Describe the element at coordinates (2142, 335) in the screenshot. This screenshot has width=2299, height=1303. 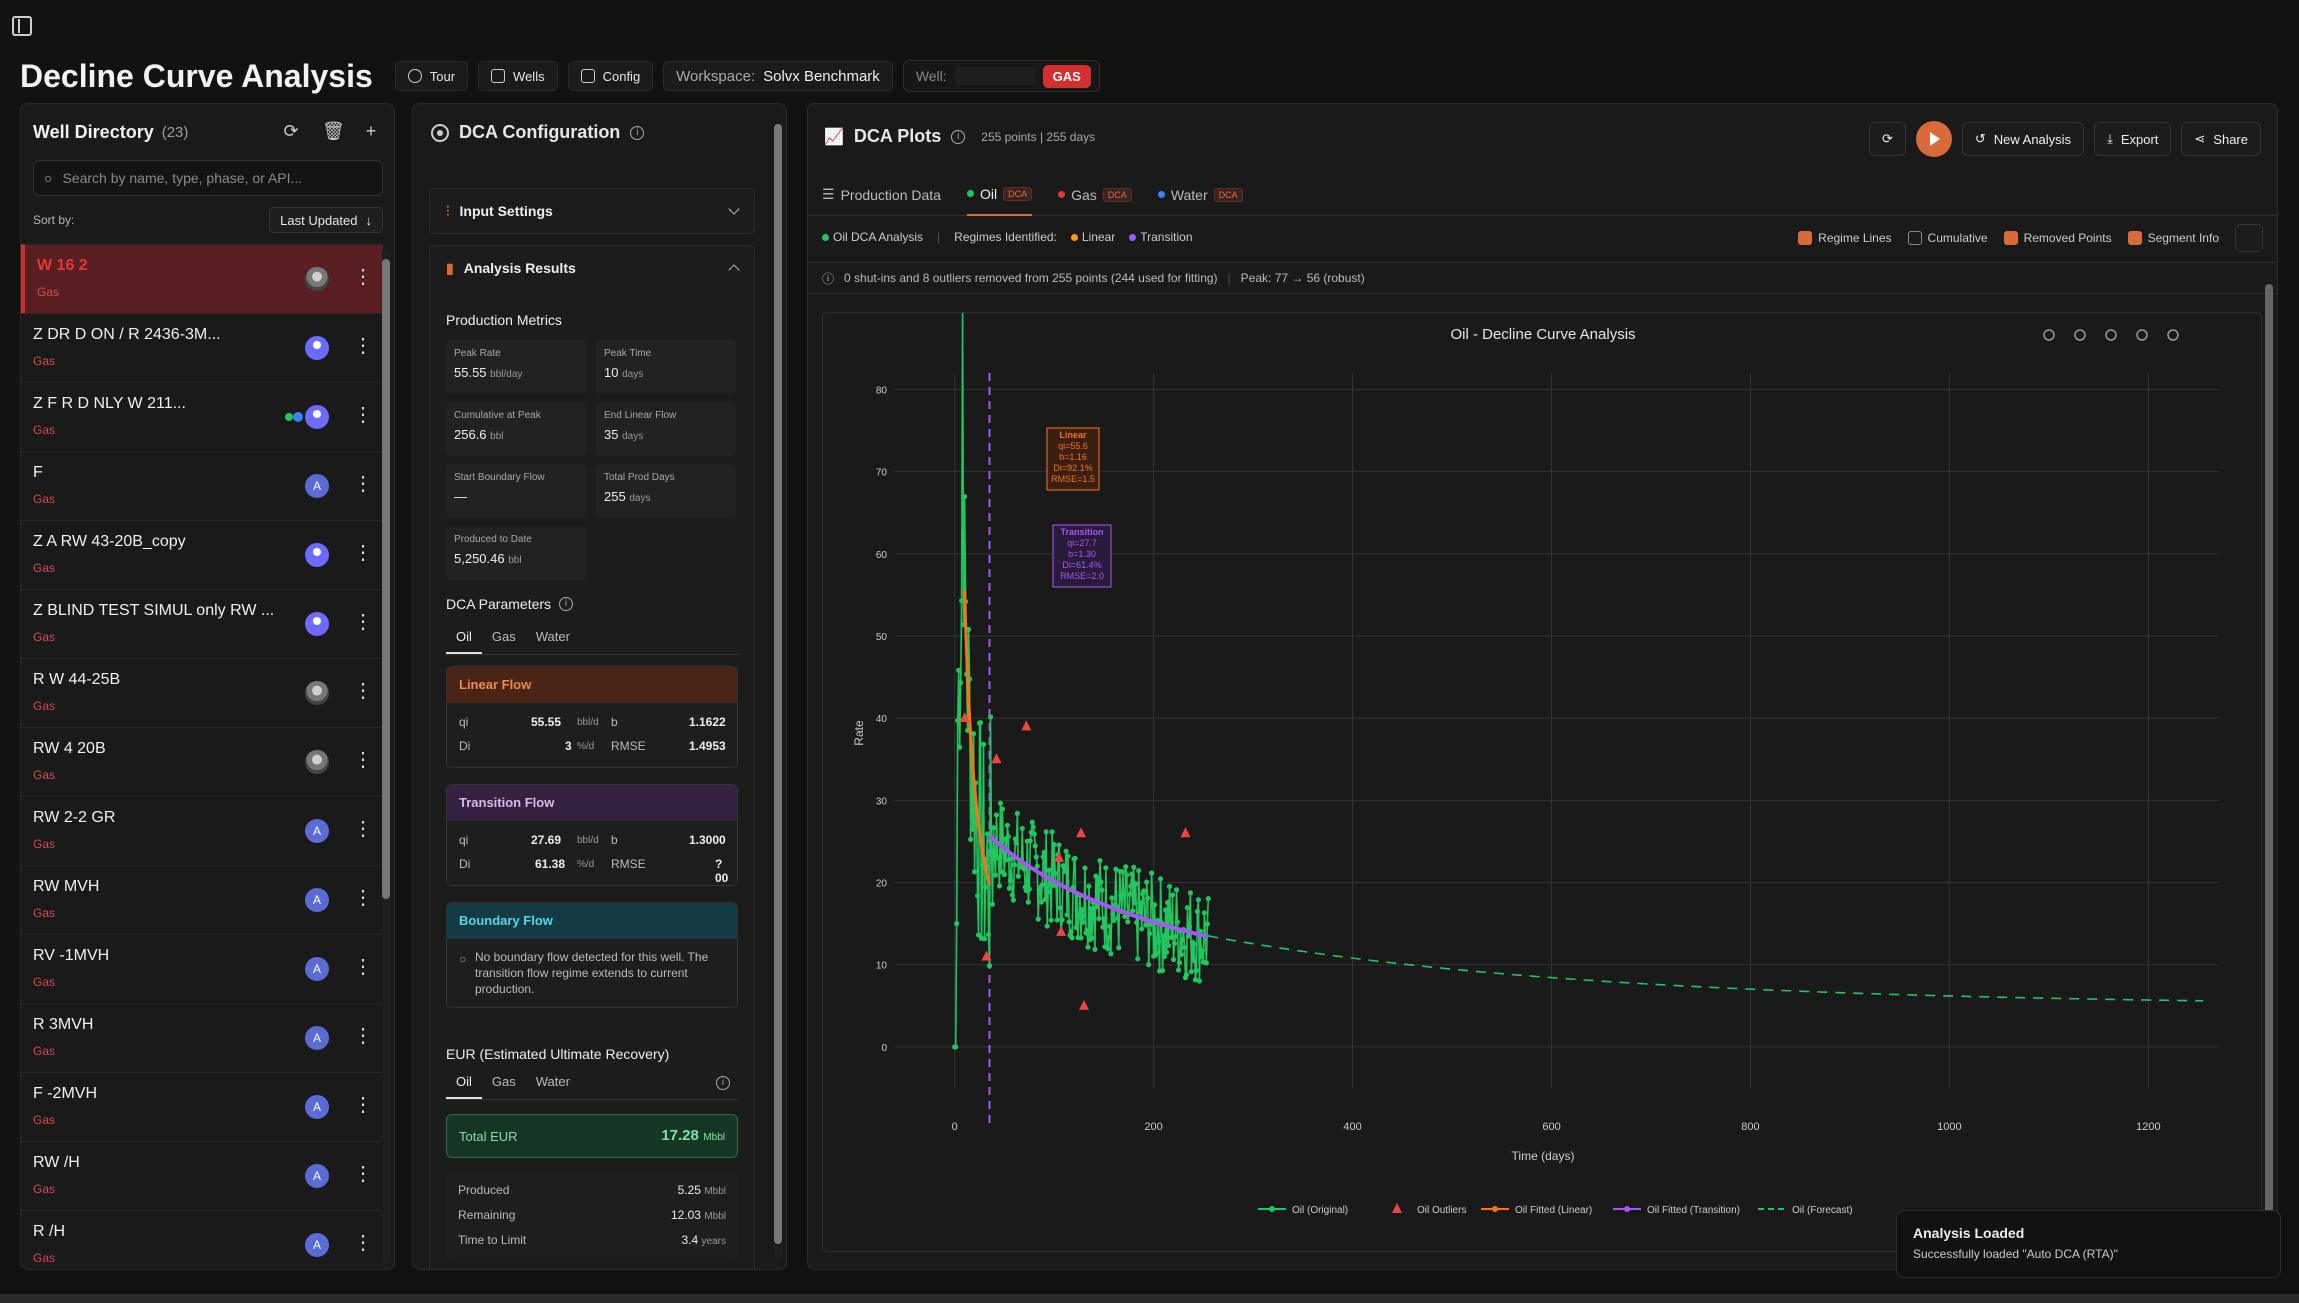
I see `home-icon` at that location.